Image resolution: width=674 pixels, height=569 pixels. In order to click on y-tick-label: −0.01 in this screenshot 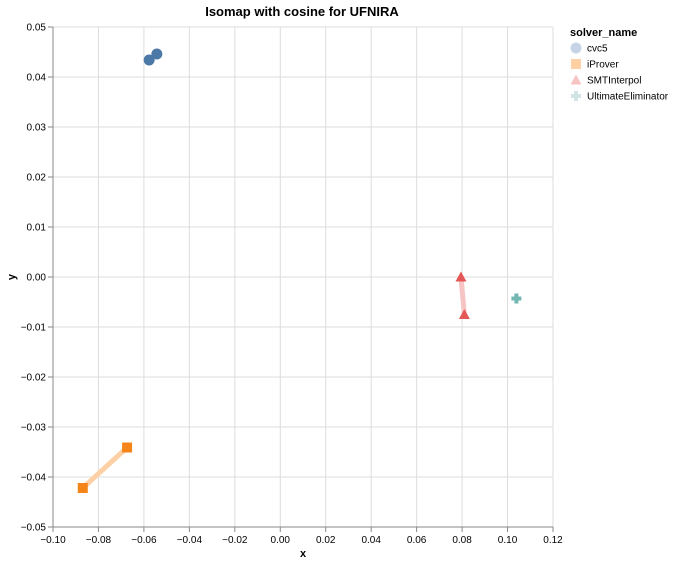, I will do `click(34, 328)`.